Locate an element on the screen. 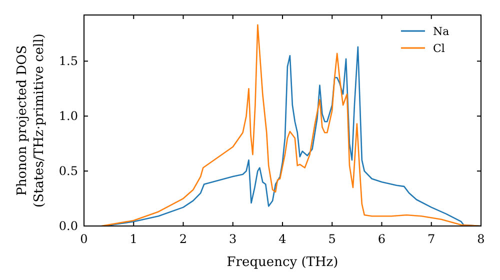 This screenshot has width=500, height=280. y-tick-label: 0.0 is located at coordinates (68, 226).